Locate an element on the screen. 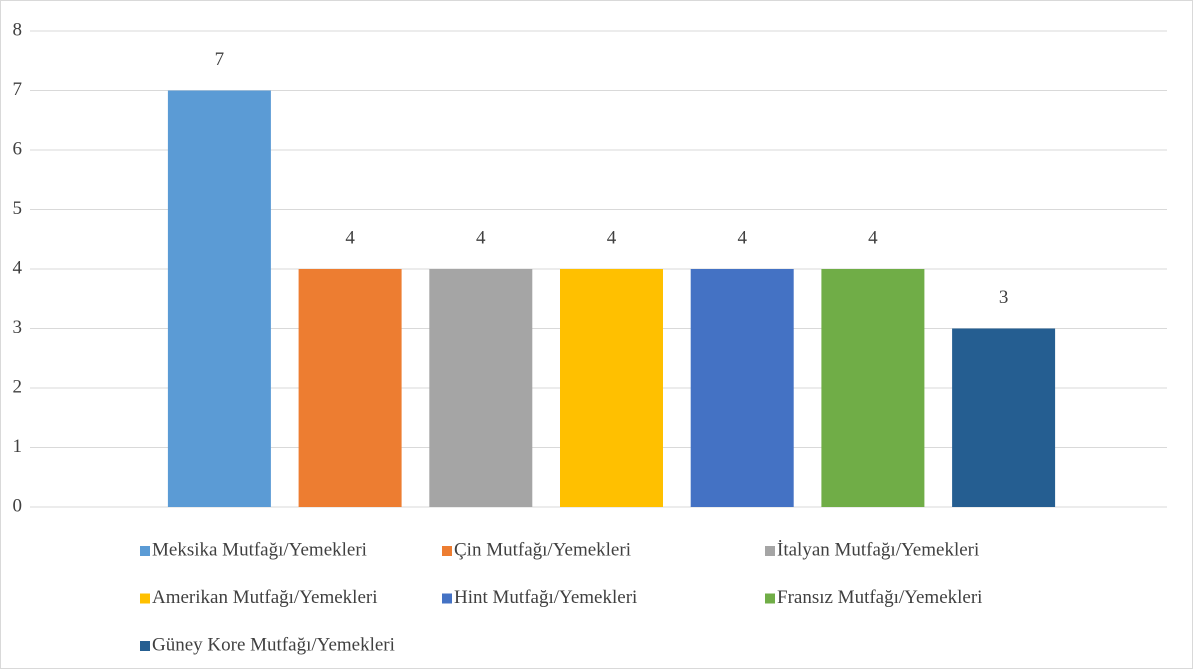 The image size is (1193, 669). legend-label: İtalyan Mutfağı/Yemekleri is located at coordinates (878, 549).